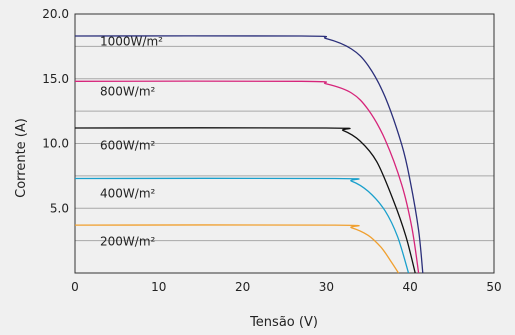 Image resolution: width=515 pixels, height=335 pixels. Describe the element at coordinates (75, 287) in the screenshot. I see `x-tick-label: 0` at that location.